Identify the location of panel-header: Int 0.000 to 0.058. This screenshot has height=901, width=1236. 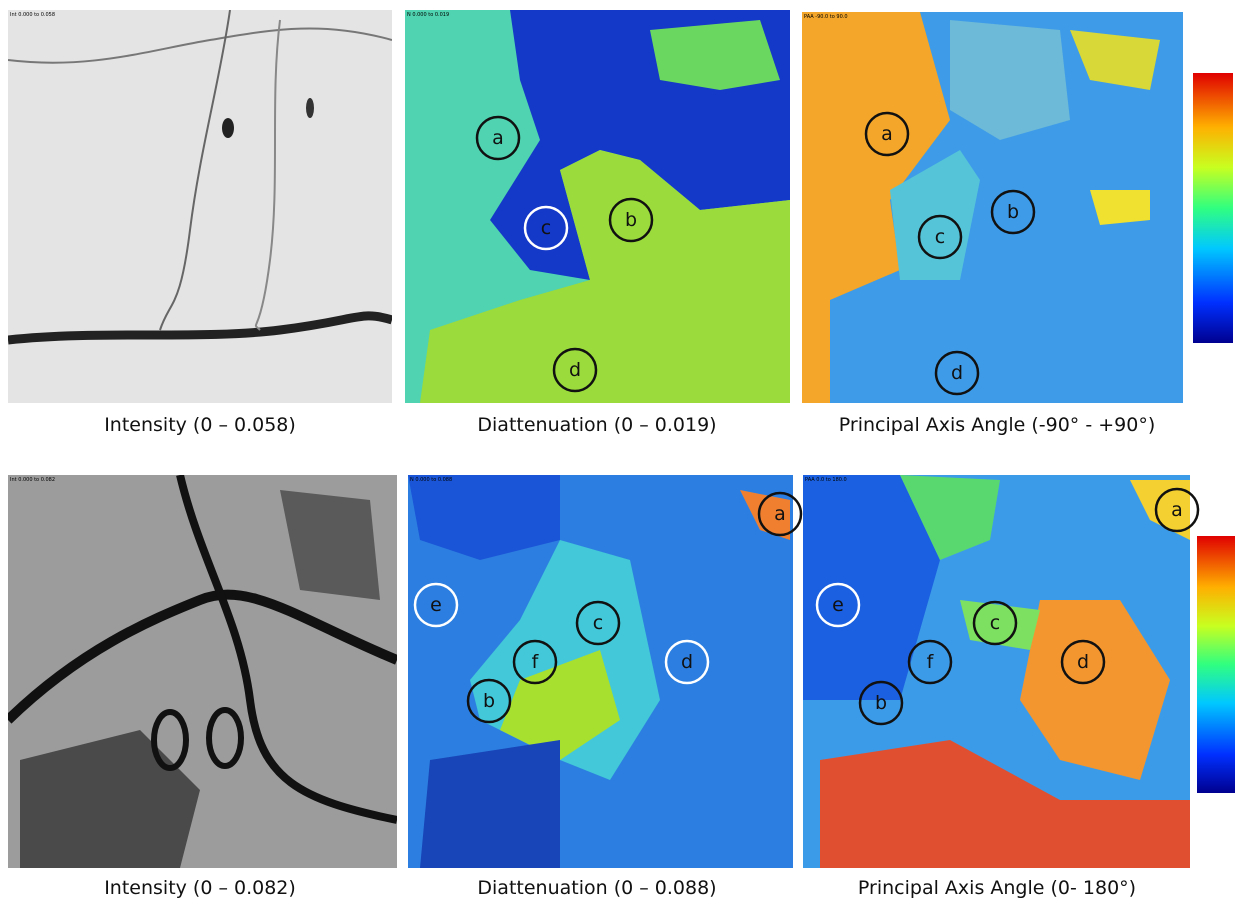
(32, 15).